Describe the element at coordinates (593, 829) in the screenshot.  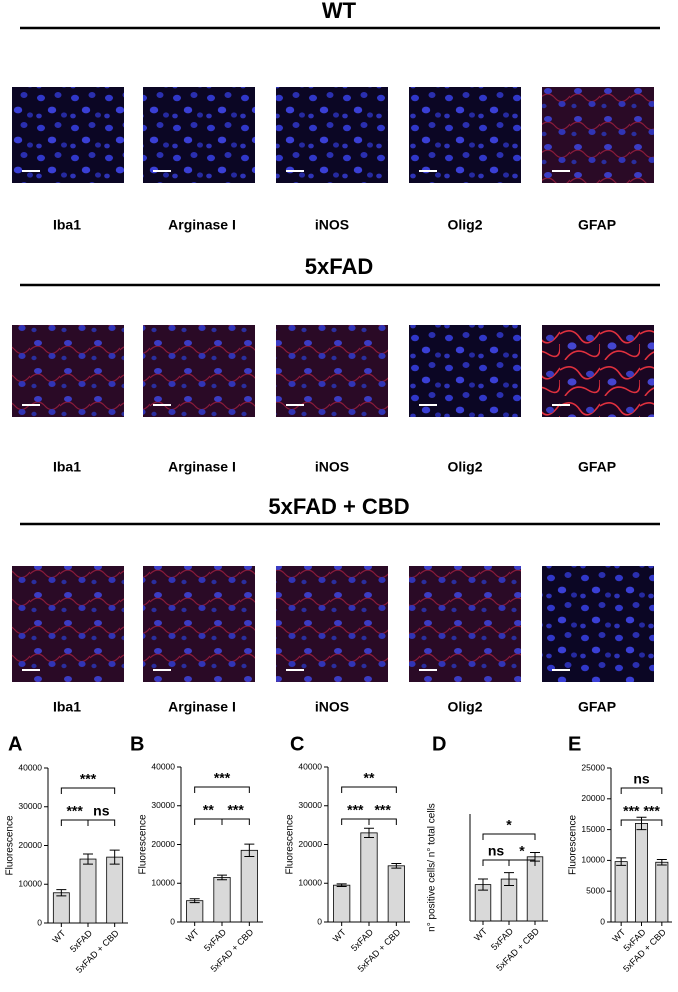
I see `y-tick-label: 15000` at that location.